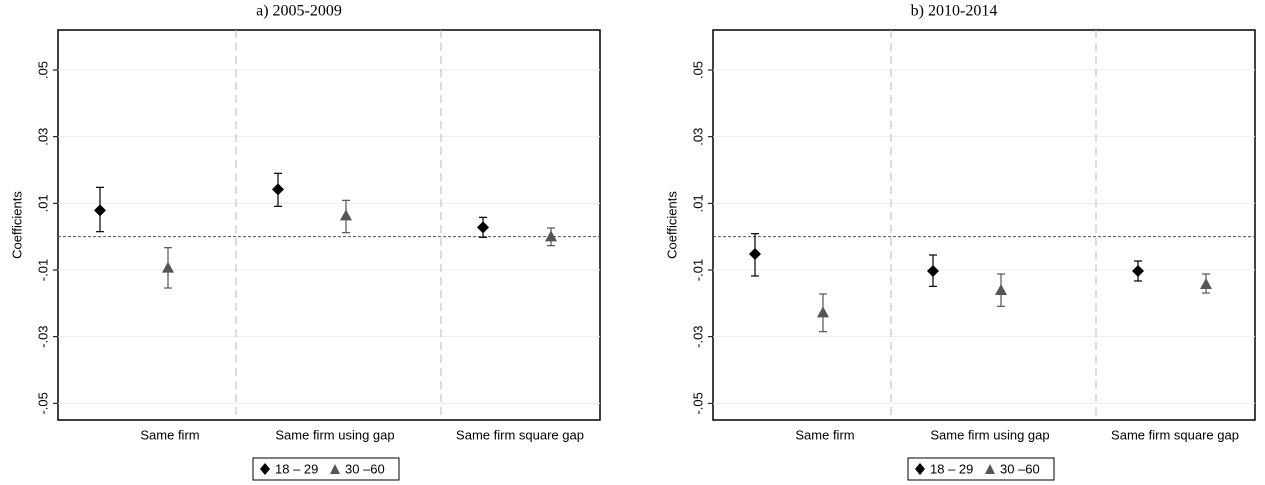 The width and height of the screenshot is (1265, 485). I want to click on chart-title: a) 2005-2009, so click(299, 11).